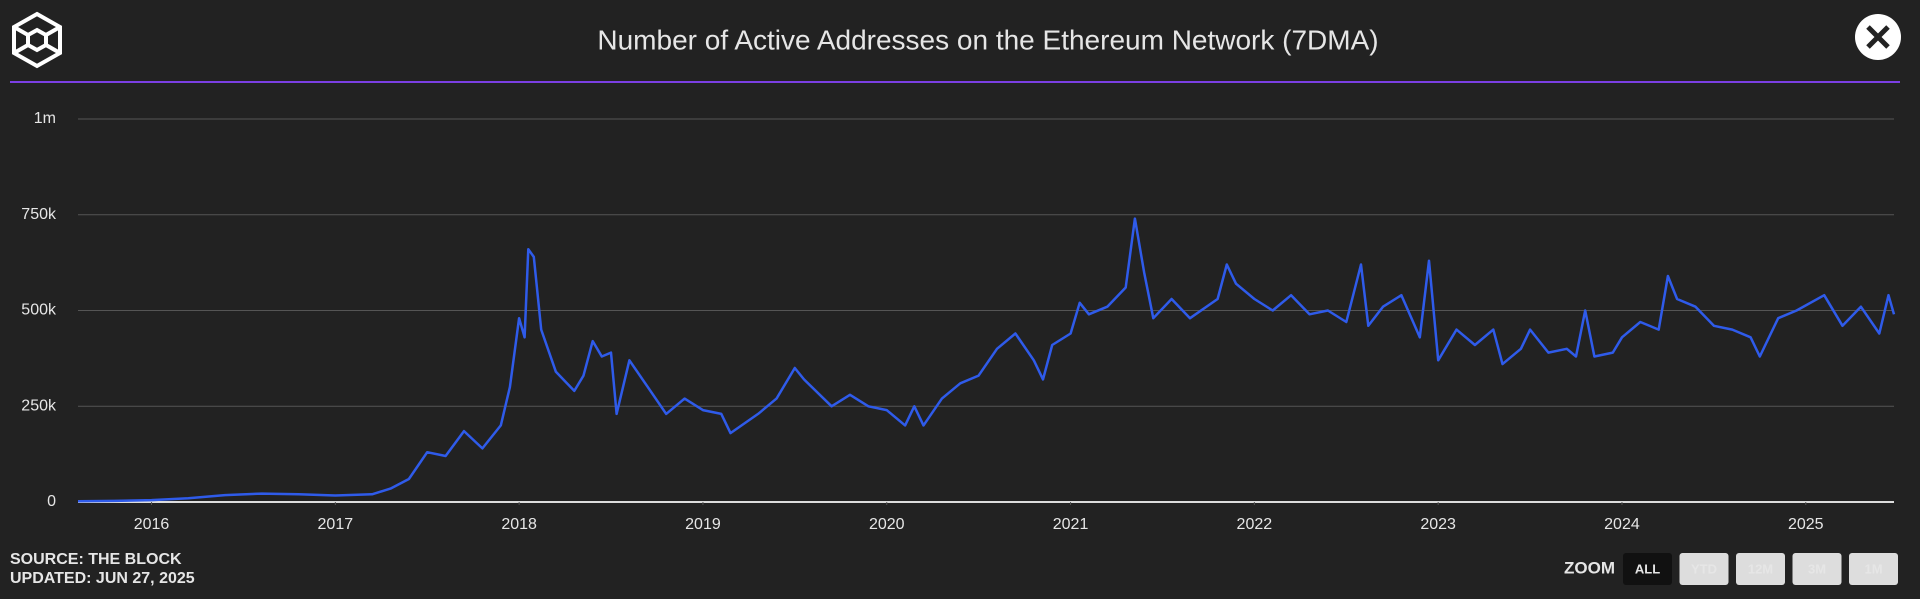  Describe the element at coordinates (1589, 567) in the screenshot. I see `zoom-label: ZOOM` at that location.